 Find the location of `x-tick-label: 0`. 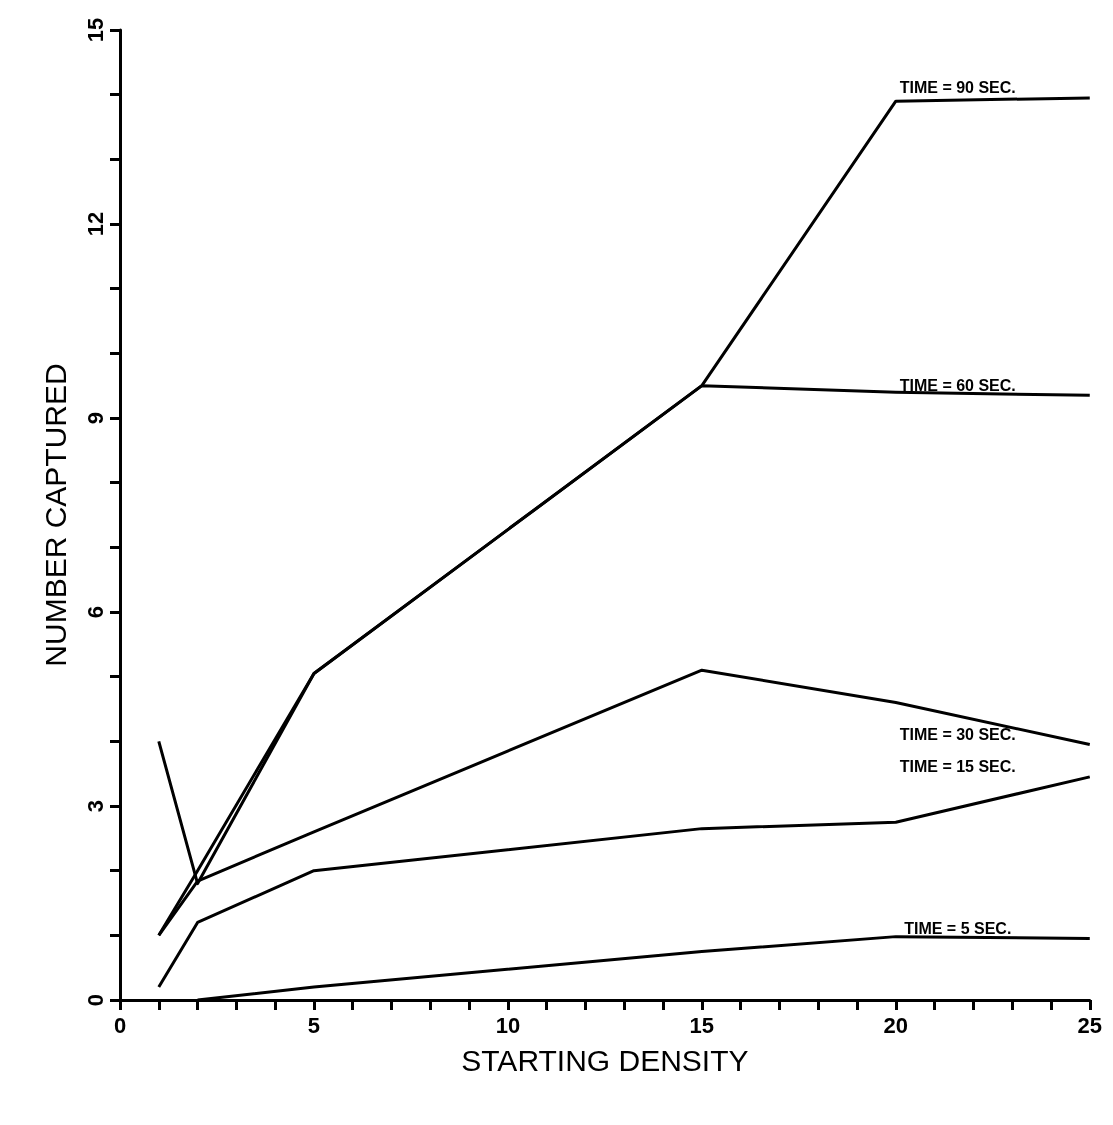

x-tick-label: 0 is located at coordinates (120, 1025).